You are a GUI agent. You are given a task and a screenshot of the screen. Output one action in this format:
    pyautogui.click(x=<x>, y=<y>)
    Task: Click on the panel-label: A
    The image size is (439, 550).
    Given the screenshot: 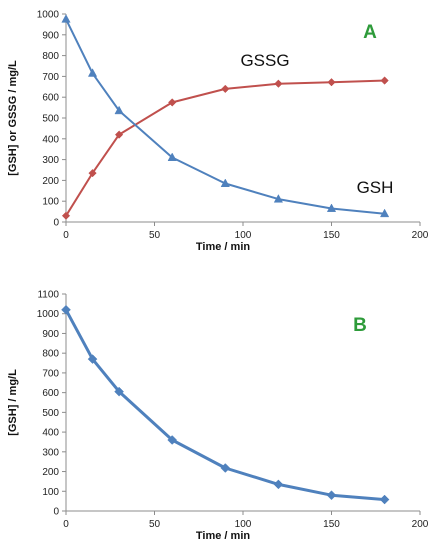 What is the action you would take?
    pyautogui.click(x=370, y=32)
    